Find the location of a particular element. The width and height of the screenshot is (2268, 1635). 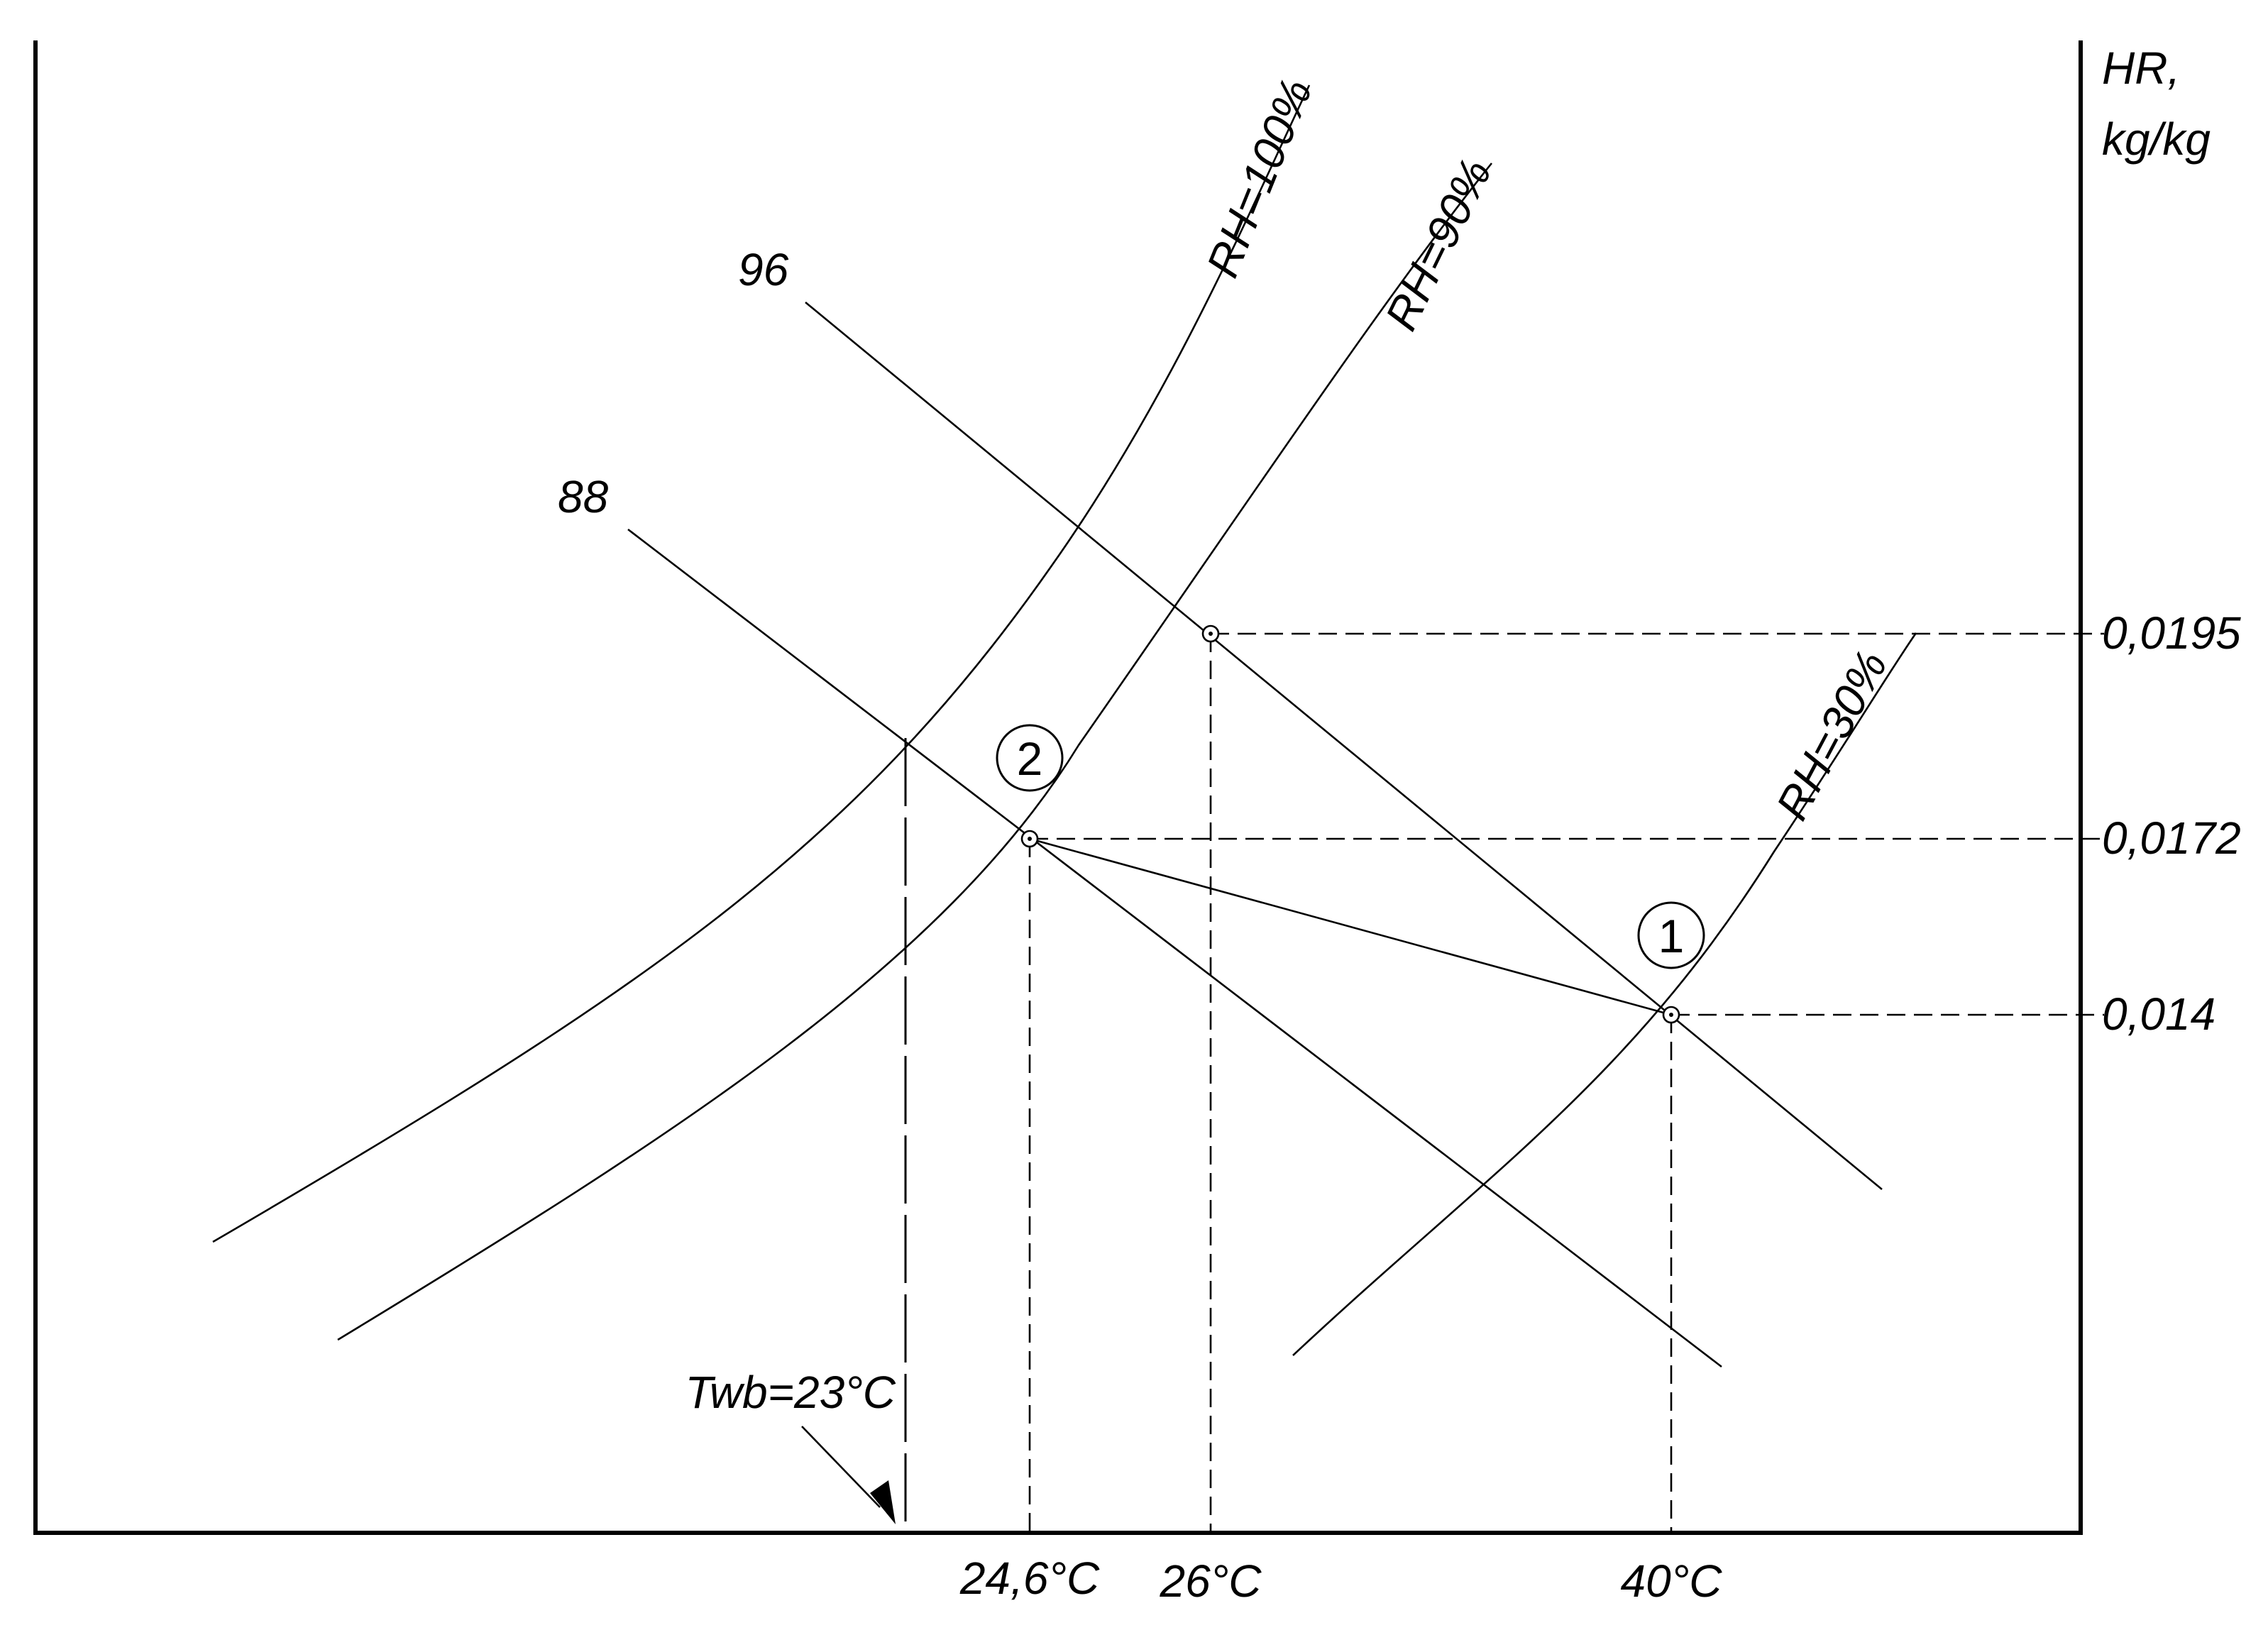

state-point-2-marker is located at coordinates (1029, 839).